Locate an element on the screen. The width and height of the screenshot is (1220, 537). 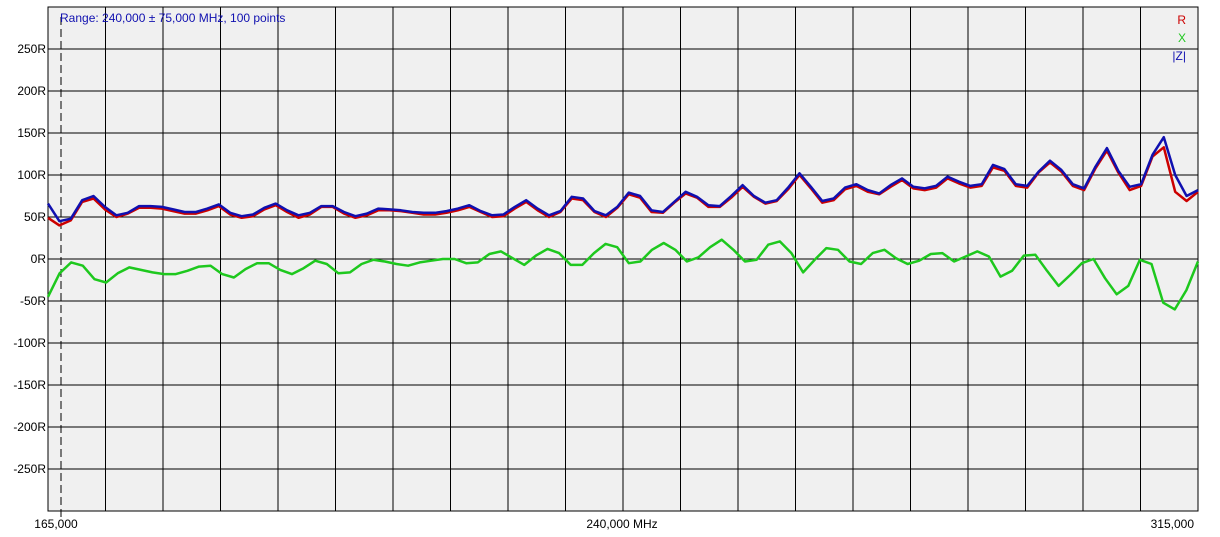
y-tick-label: 0R is located at coordinates (39, 259).